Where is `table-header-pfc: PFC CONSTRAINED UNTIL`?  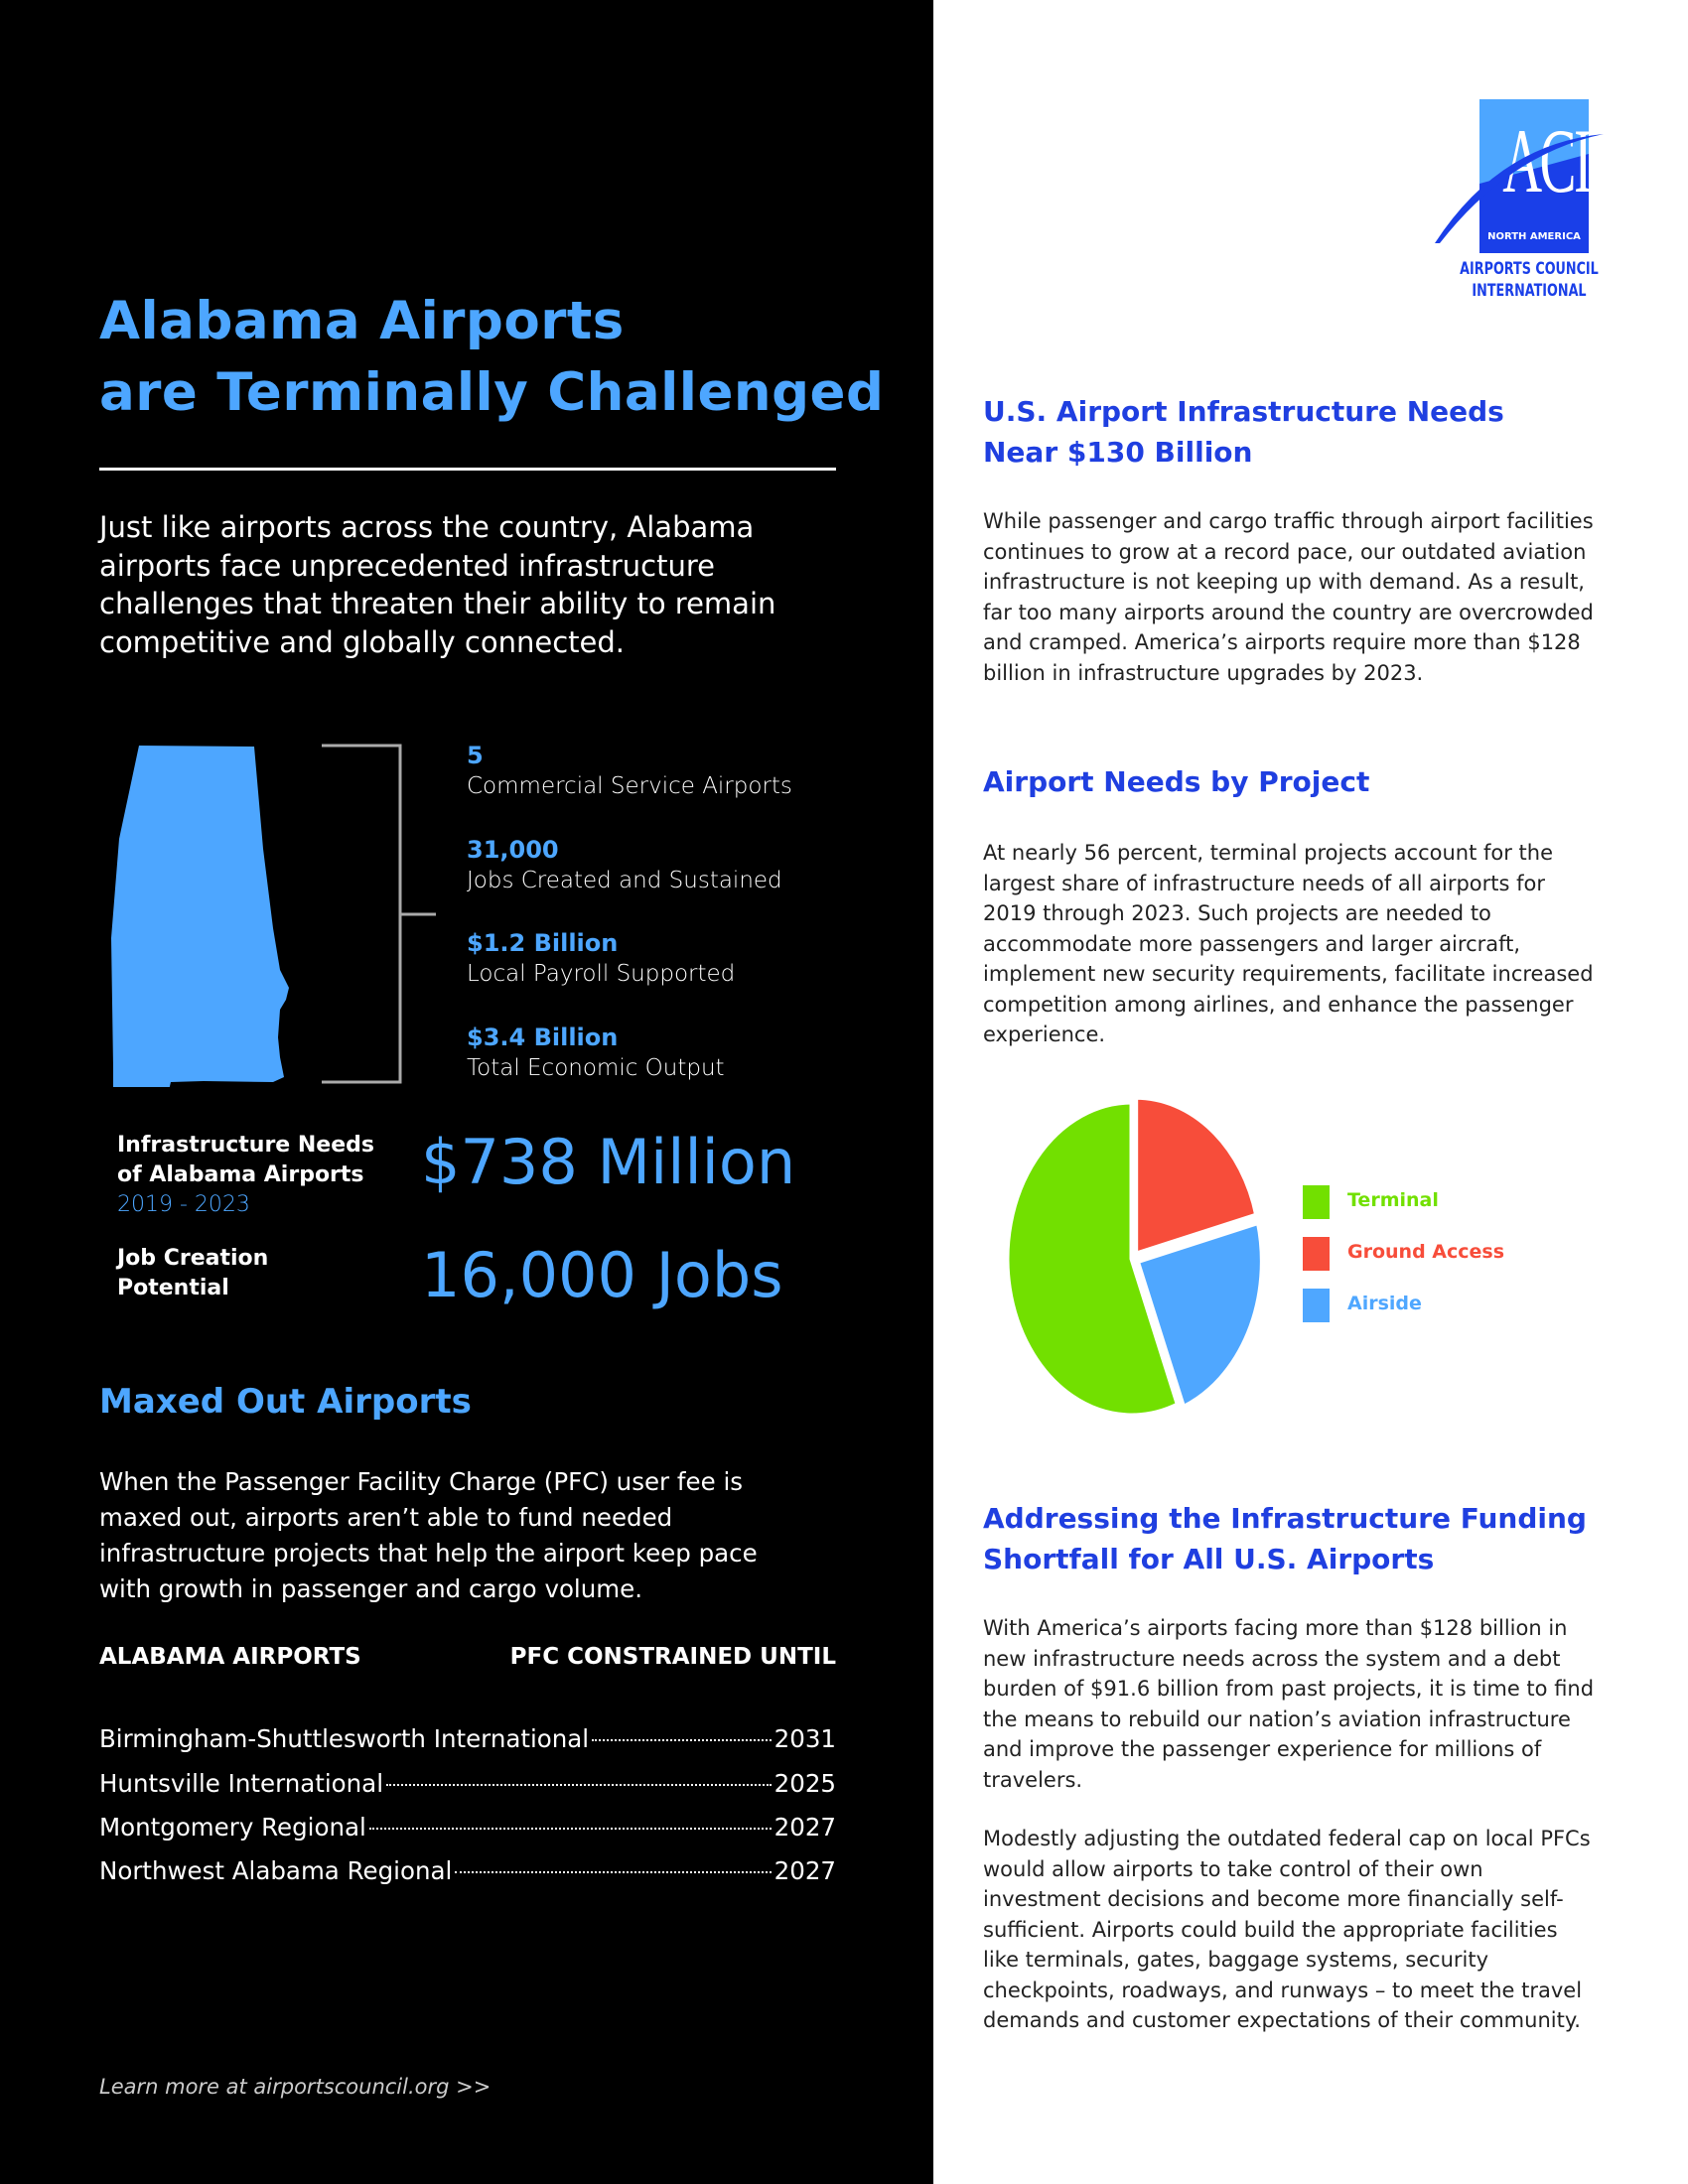
table-header-pfc: PFC CONSTRAINED UNTIL is located at coordinates (672, 1657).